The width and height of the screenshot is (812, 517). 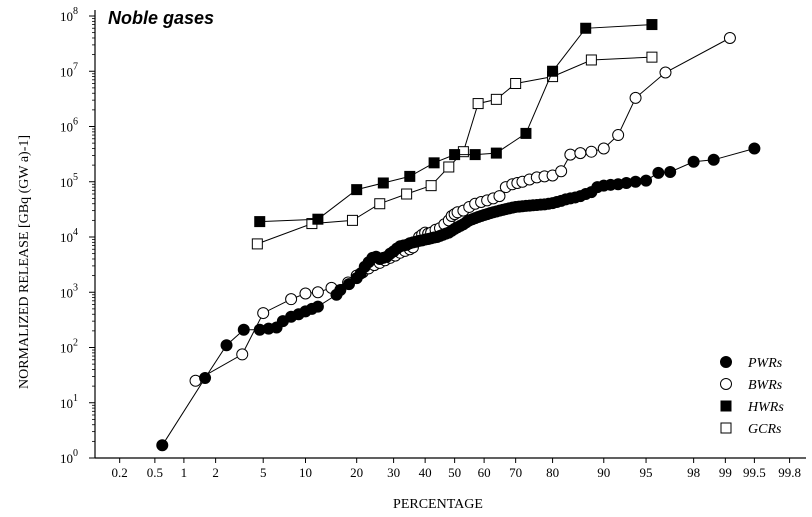 What do you see at coordinates (726, 406) in the screenshot?
I see `legend-hwrs-marker` at bounding box center [726, 406].